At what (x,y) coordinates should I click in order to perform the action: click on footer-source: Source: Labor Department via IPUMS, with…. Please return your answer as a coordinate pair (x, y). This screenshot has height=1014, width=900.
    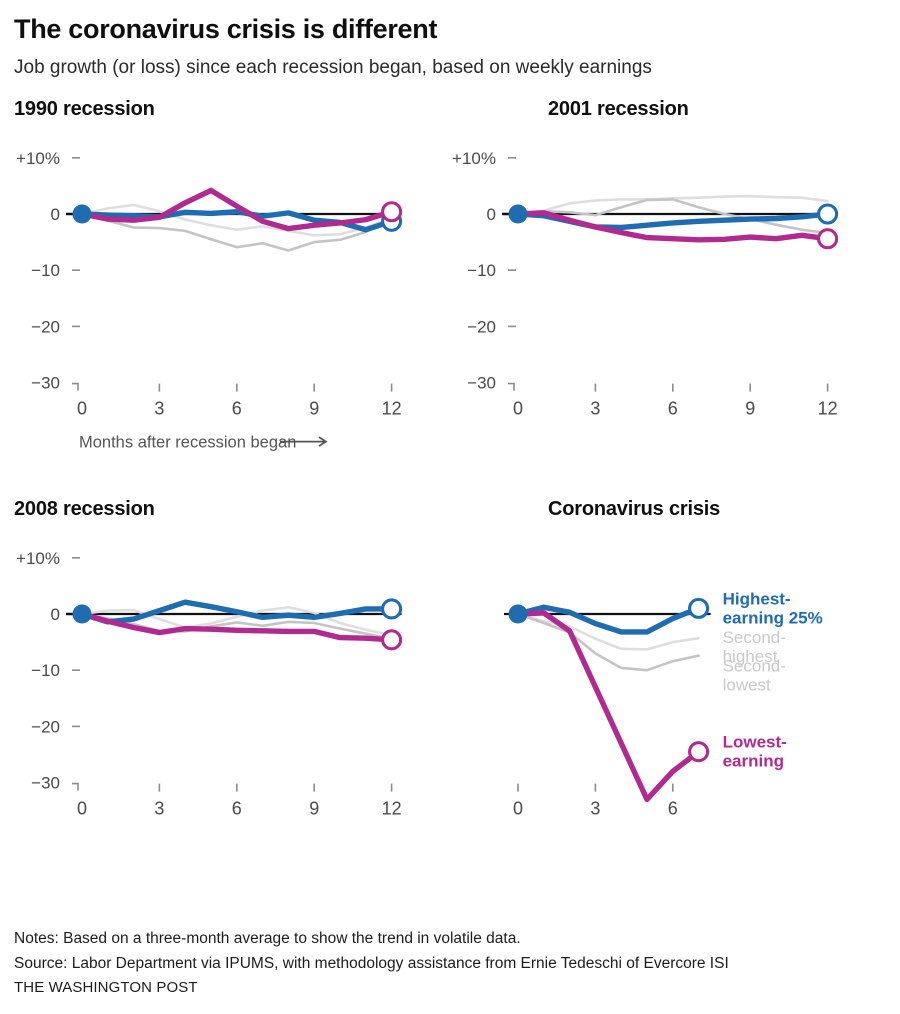
    Looking at the image, I should click on (371, 963).